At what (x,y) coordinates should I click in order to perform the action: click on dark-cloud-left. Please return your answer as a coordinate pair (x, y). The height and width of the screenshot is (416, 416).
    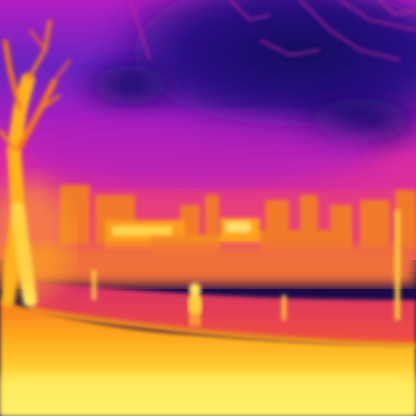
    Looking at the image, I should click on (130, 85).